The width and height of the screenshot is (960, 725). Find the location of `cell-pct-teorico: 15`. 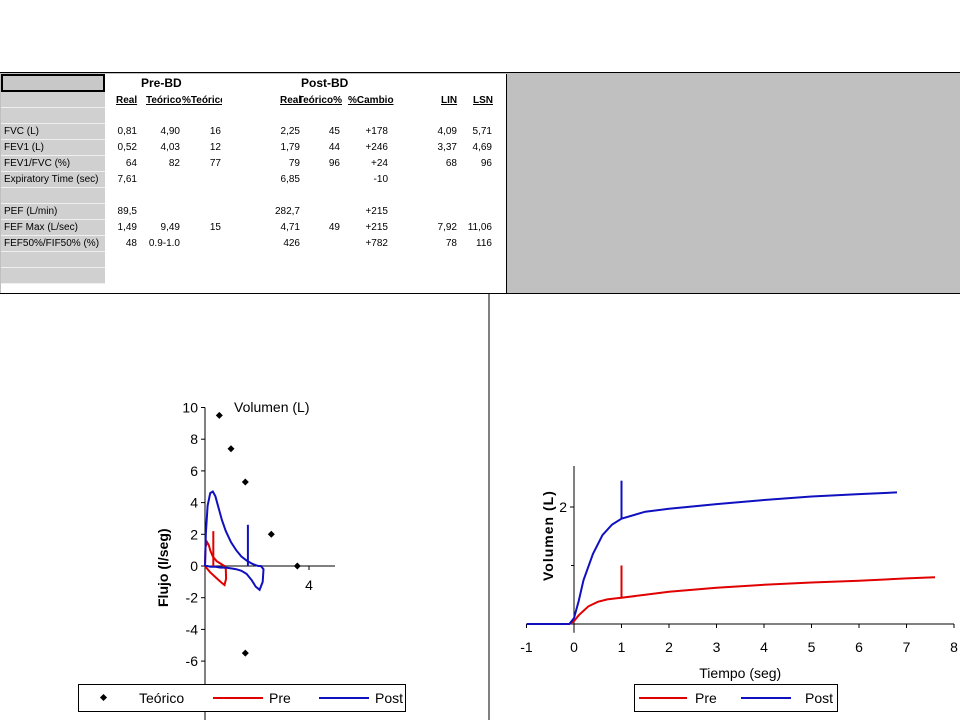

cell-pct-teorico: 15 is located at coordinates (215, 227).